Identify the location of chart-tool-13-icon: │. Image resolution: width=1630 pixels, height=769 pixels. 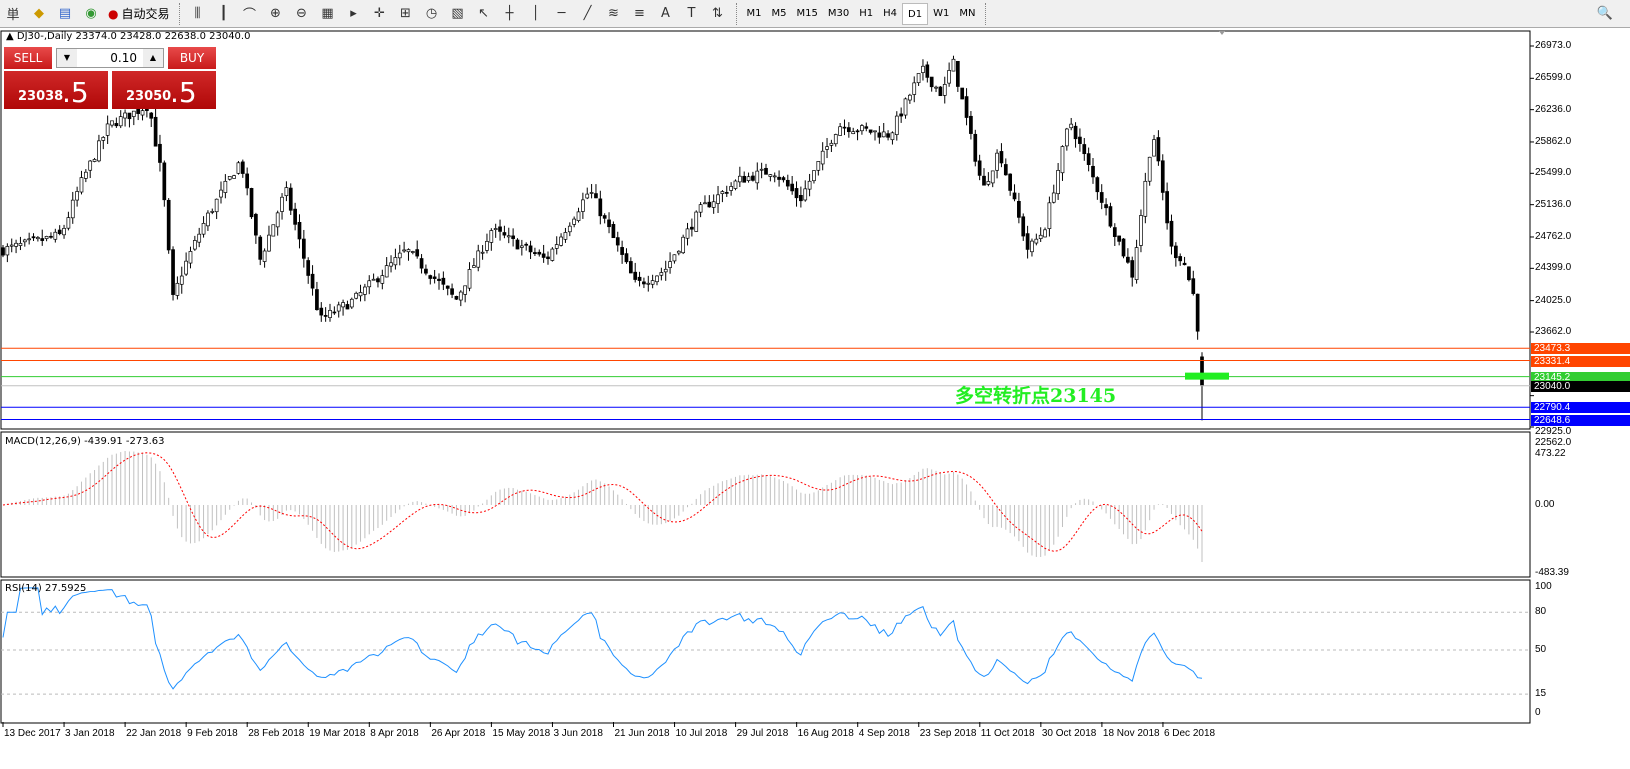
(535, 13).